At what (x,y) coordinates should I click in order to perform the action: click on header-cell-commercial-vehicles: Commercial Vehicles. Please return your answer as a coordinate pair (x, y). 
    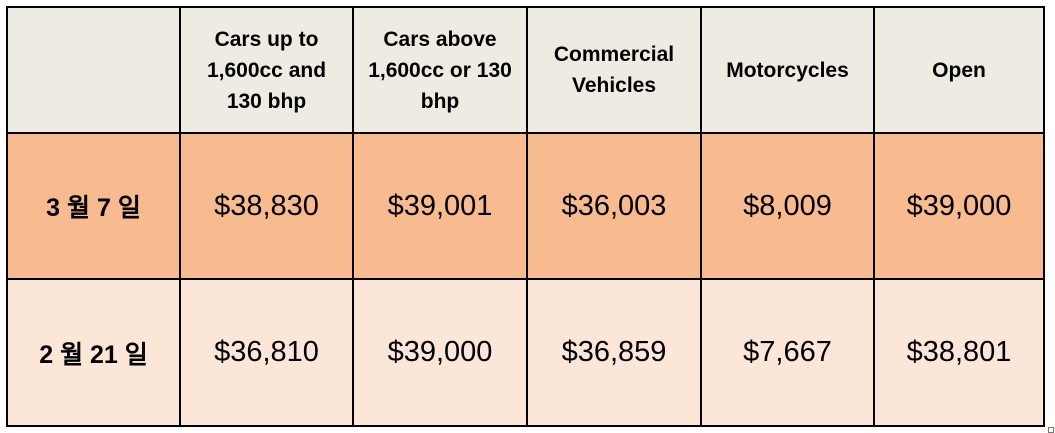
    Looking at the image, I should click on (614, 70).